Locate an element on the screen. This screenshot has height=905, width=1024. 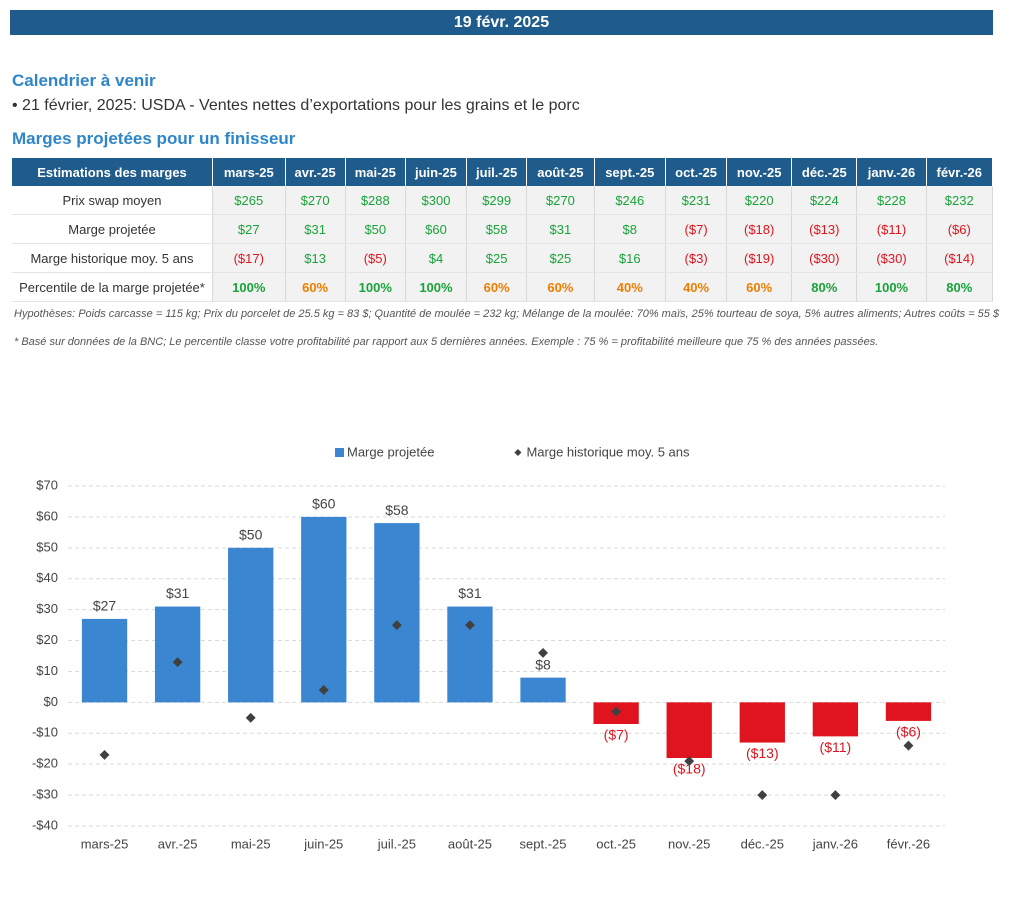
column-header: Estimations des marges is located at coordinates (112, 172).